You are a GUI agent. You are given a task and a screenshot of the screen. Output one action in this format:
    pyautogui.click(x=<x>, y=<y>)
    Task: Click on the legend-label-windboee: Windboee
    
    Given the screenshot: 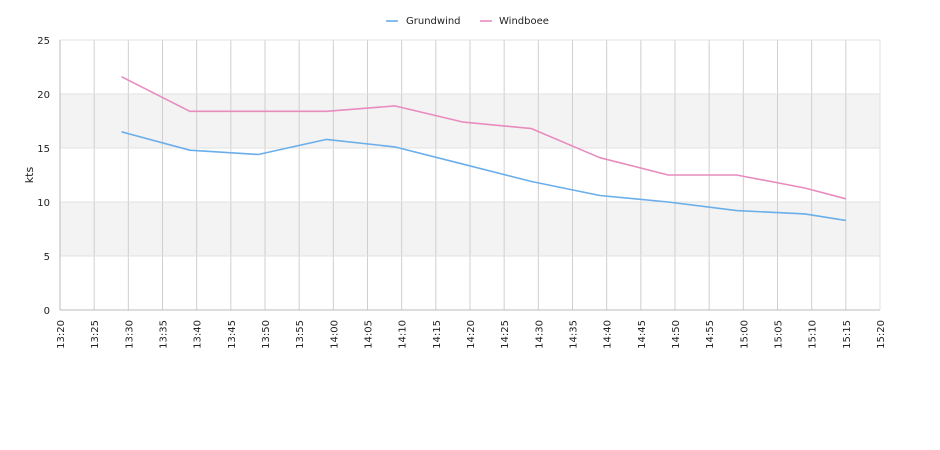 What is the action you would take?
    pyautogui.click(x=524, y=21)
    